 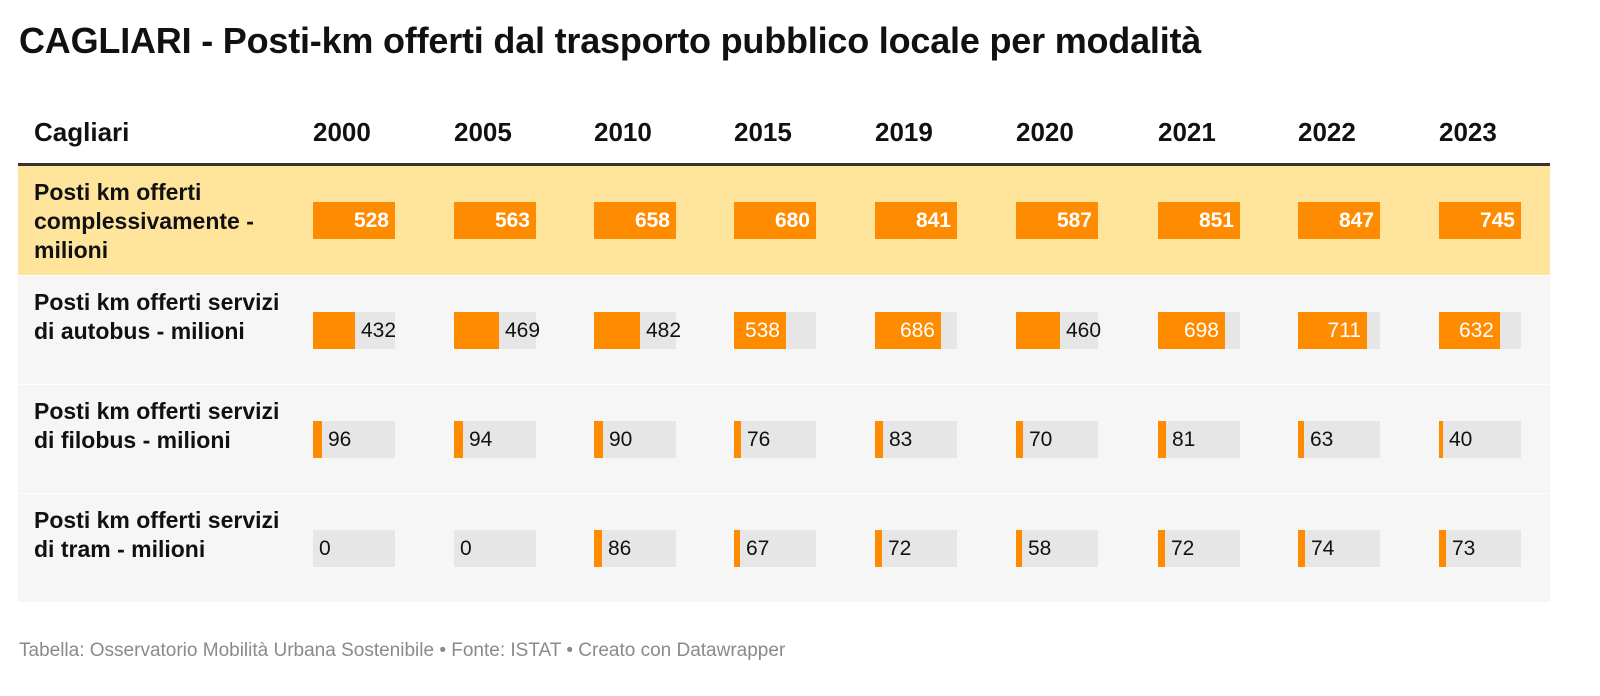 I want to click on value-label: 469, so click(x=523, y=330).